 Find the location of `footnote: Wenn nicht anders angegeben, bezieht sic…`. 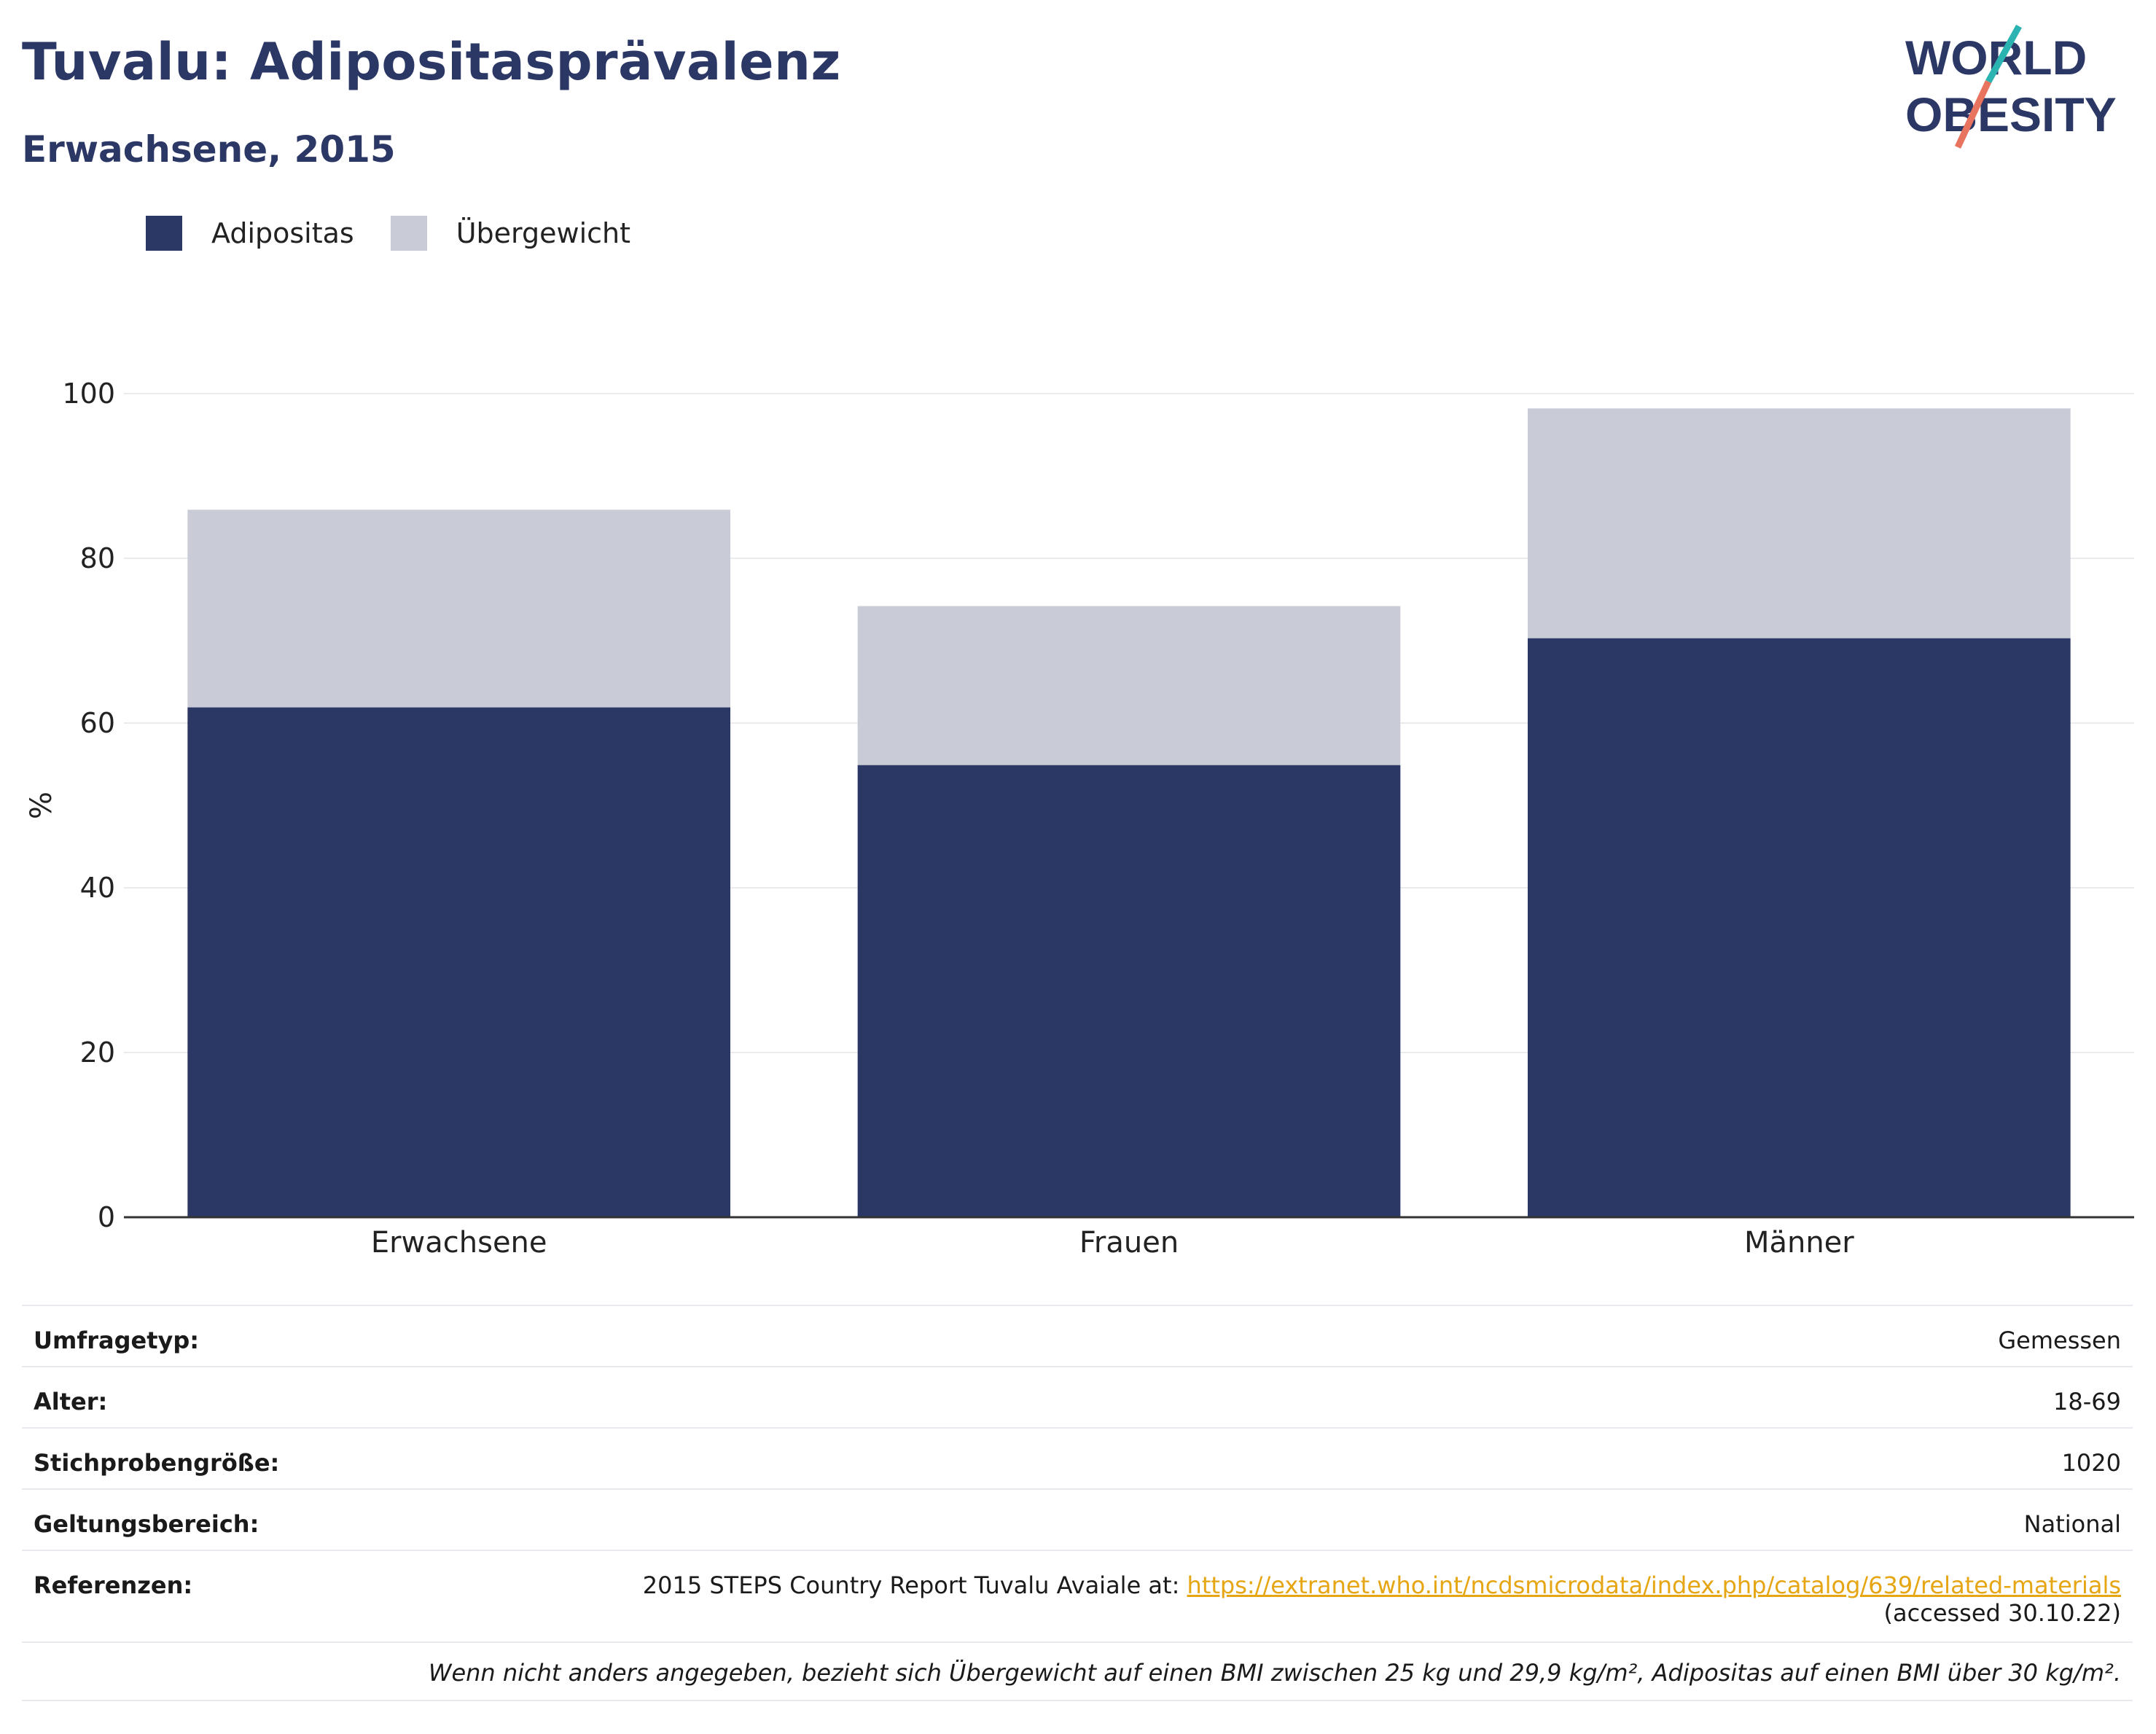

footnote: Wenn nicht anders angegeben, bezieht sic… is located at coordinates (1077, 1671).